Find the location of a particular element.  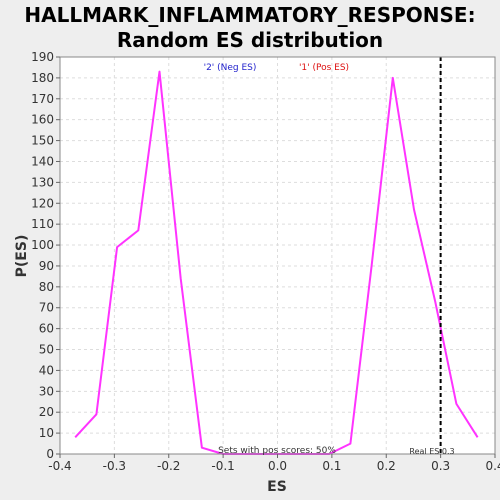

y-tick-label: 160 is located at coordinates (42, 120).